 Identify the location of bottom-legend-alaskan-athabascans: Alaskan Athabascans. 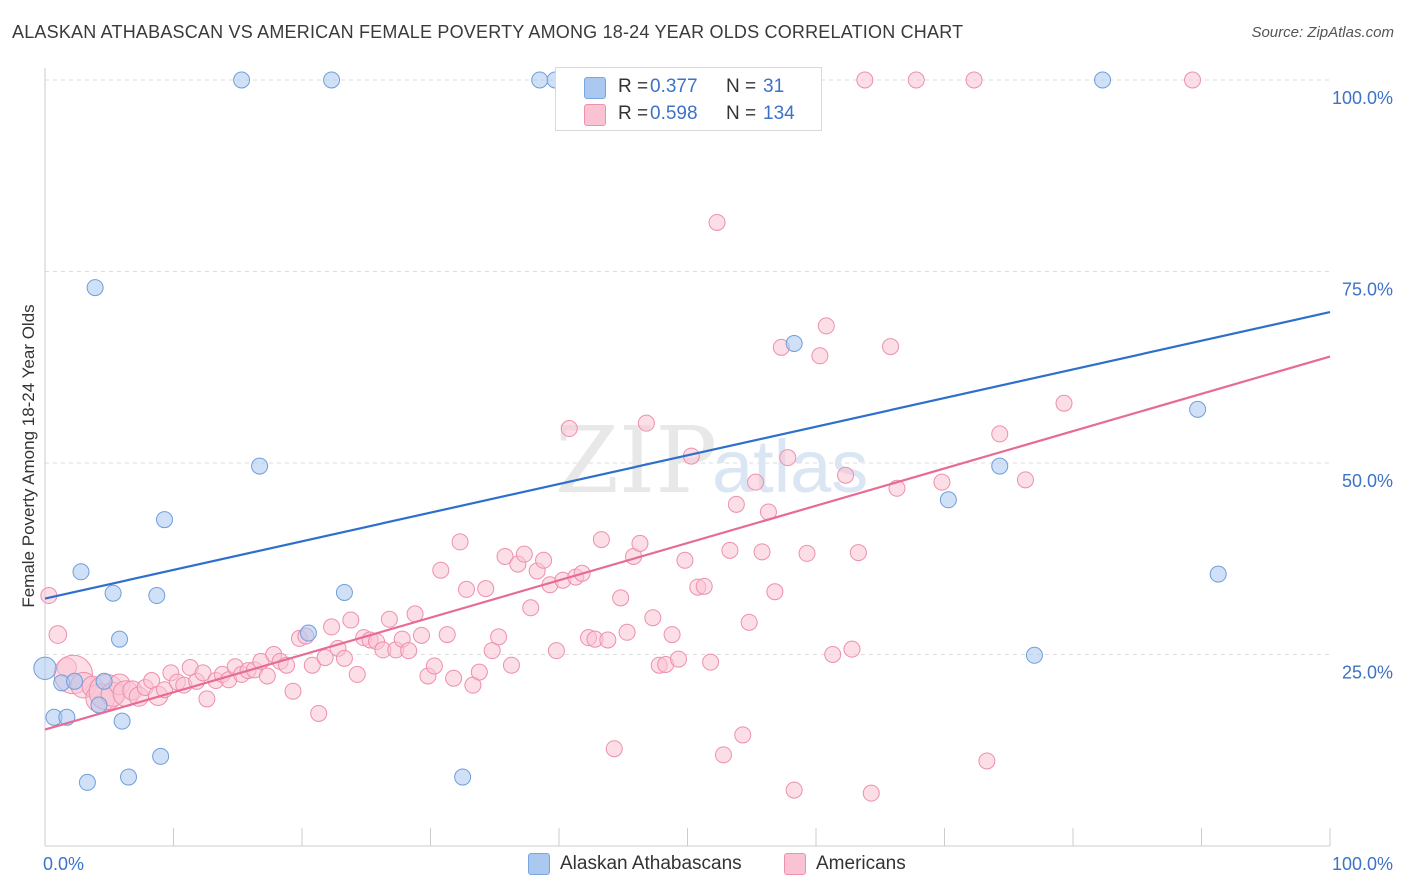
(635, 864).